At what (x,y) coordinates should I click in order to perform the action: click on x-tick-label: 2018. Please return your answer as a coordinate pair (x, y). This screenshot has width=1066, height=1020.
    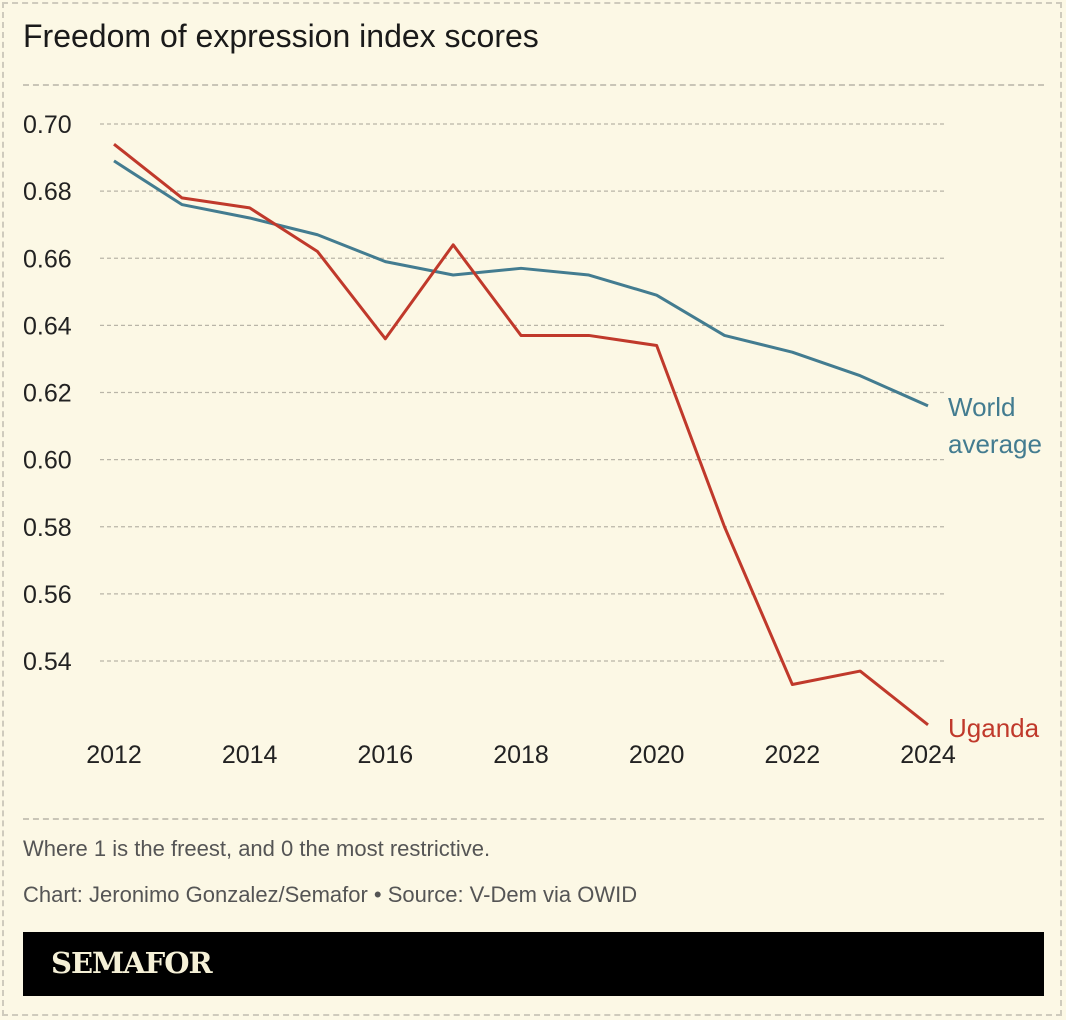
    Looking at the image, I should click on (521, 755).